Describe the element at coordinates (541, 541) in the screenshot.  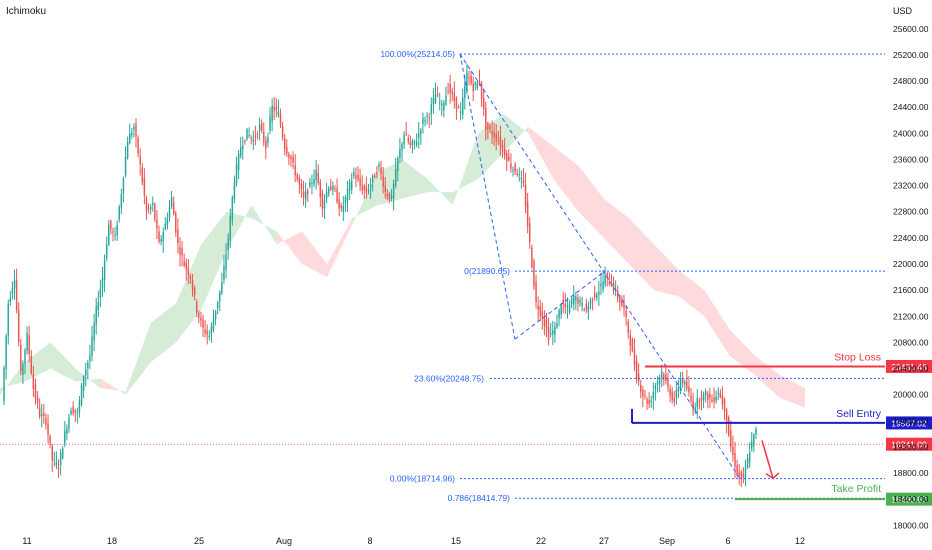
I see `x-tick-label: 22` at that location.